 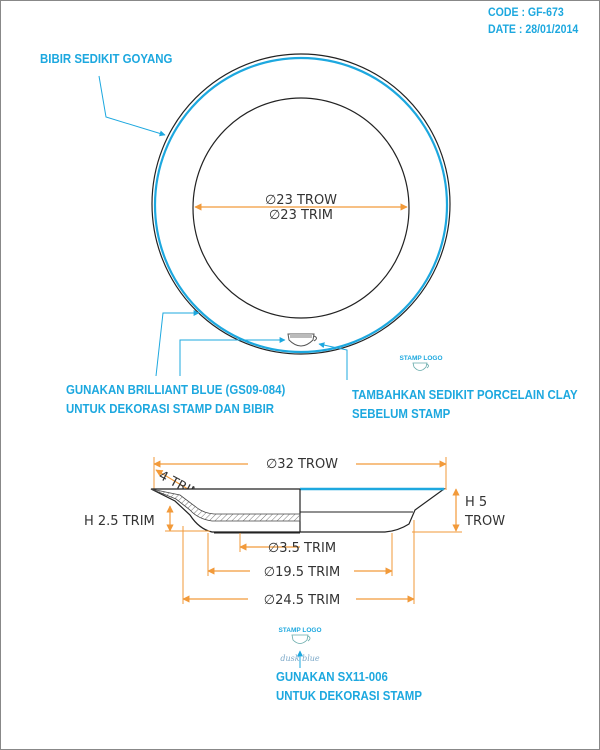 What do you see at coordinates (476, 502) in the screenshot?
I see `height-trow-value: H 5` at bounding box center [476, 502].